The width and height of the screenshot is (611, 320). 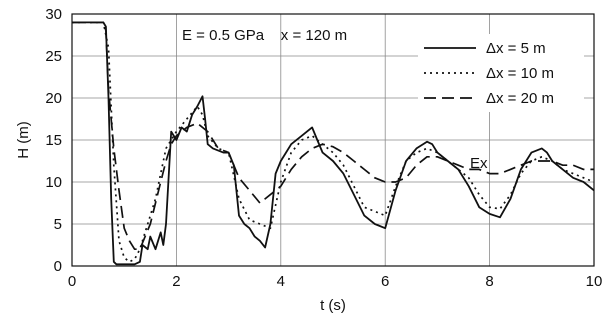 I want to click on x-axis-label: t (s), so click(x=333, y=305).